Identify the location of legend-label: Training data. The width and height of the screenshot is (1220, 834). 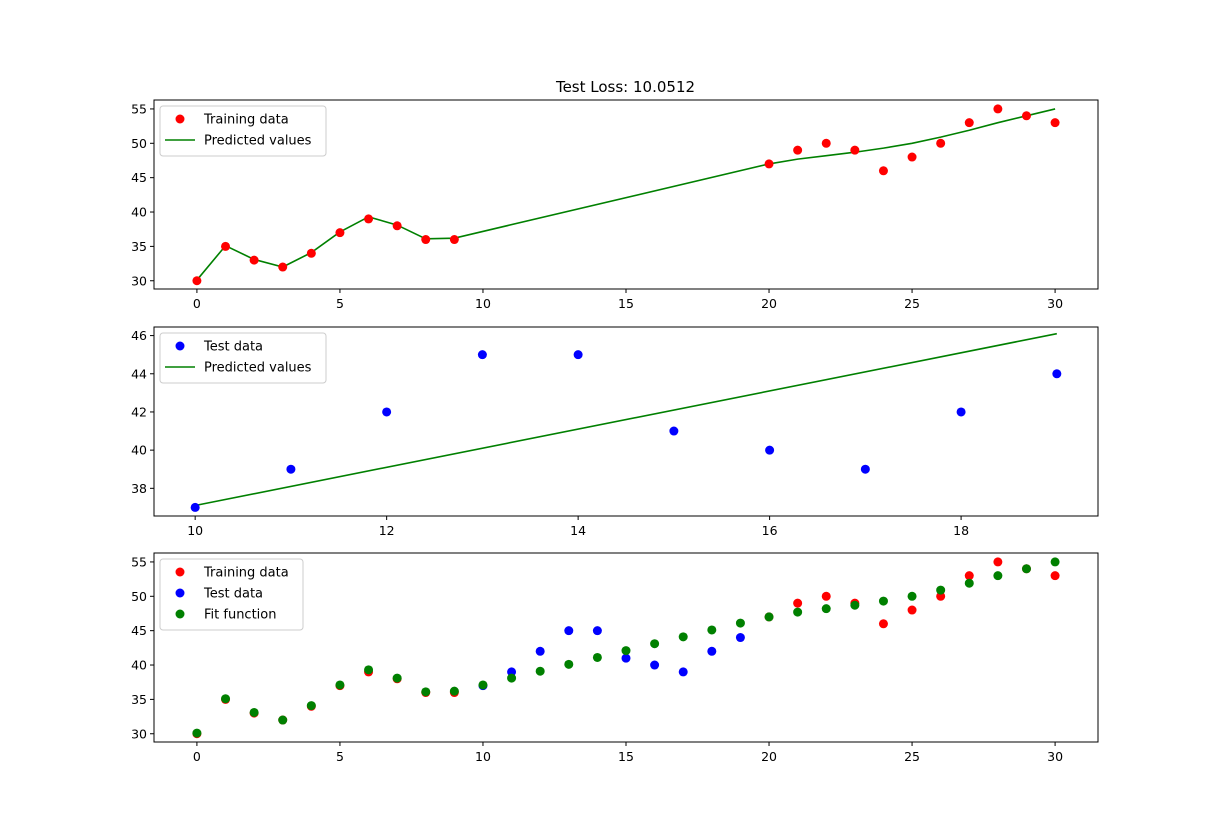
(246, 120).